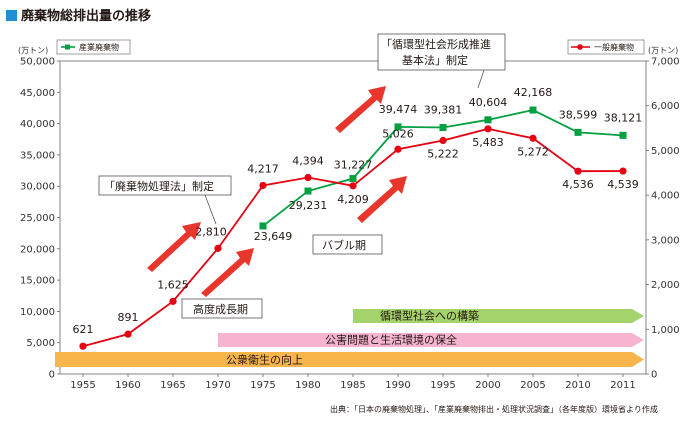  Describe the element at coordinates (580, 47) in the screenshot. I see `legend-circle-marker-icon` at that location.